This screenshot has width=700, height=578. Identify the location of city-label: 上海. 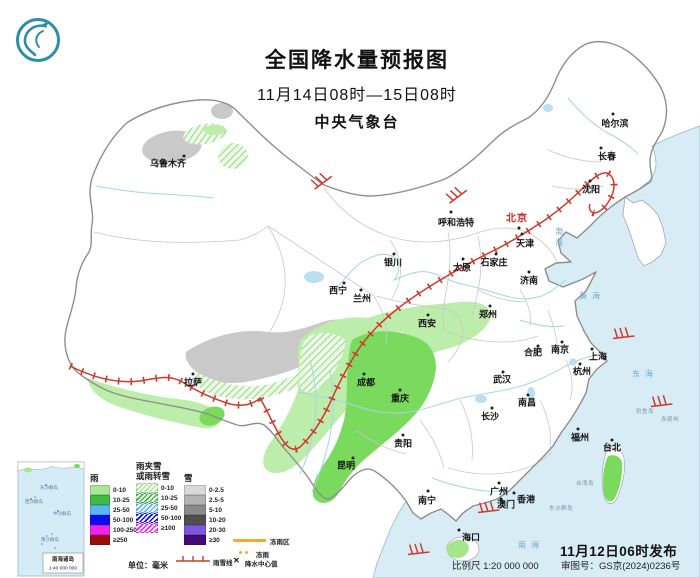
(598, 356).